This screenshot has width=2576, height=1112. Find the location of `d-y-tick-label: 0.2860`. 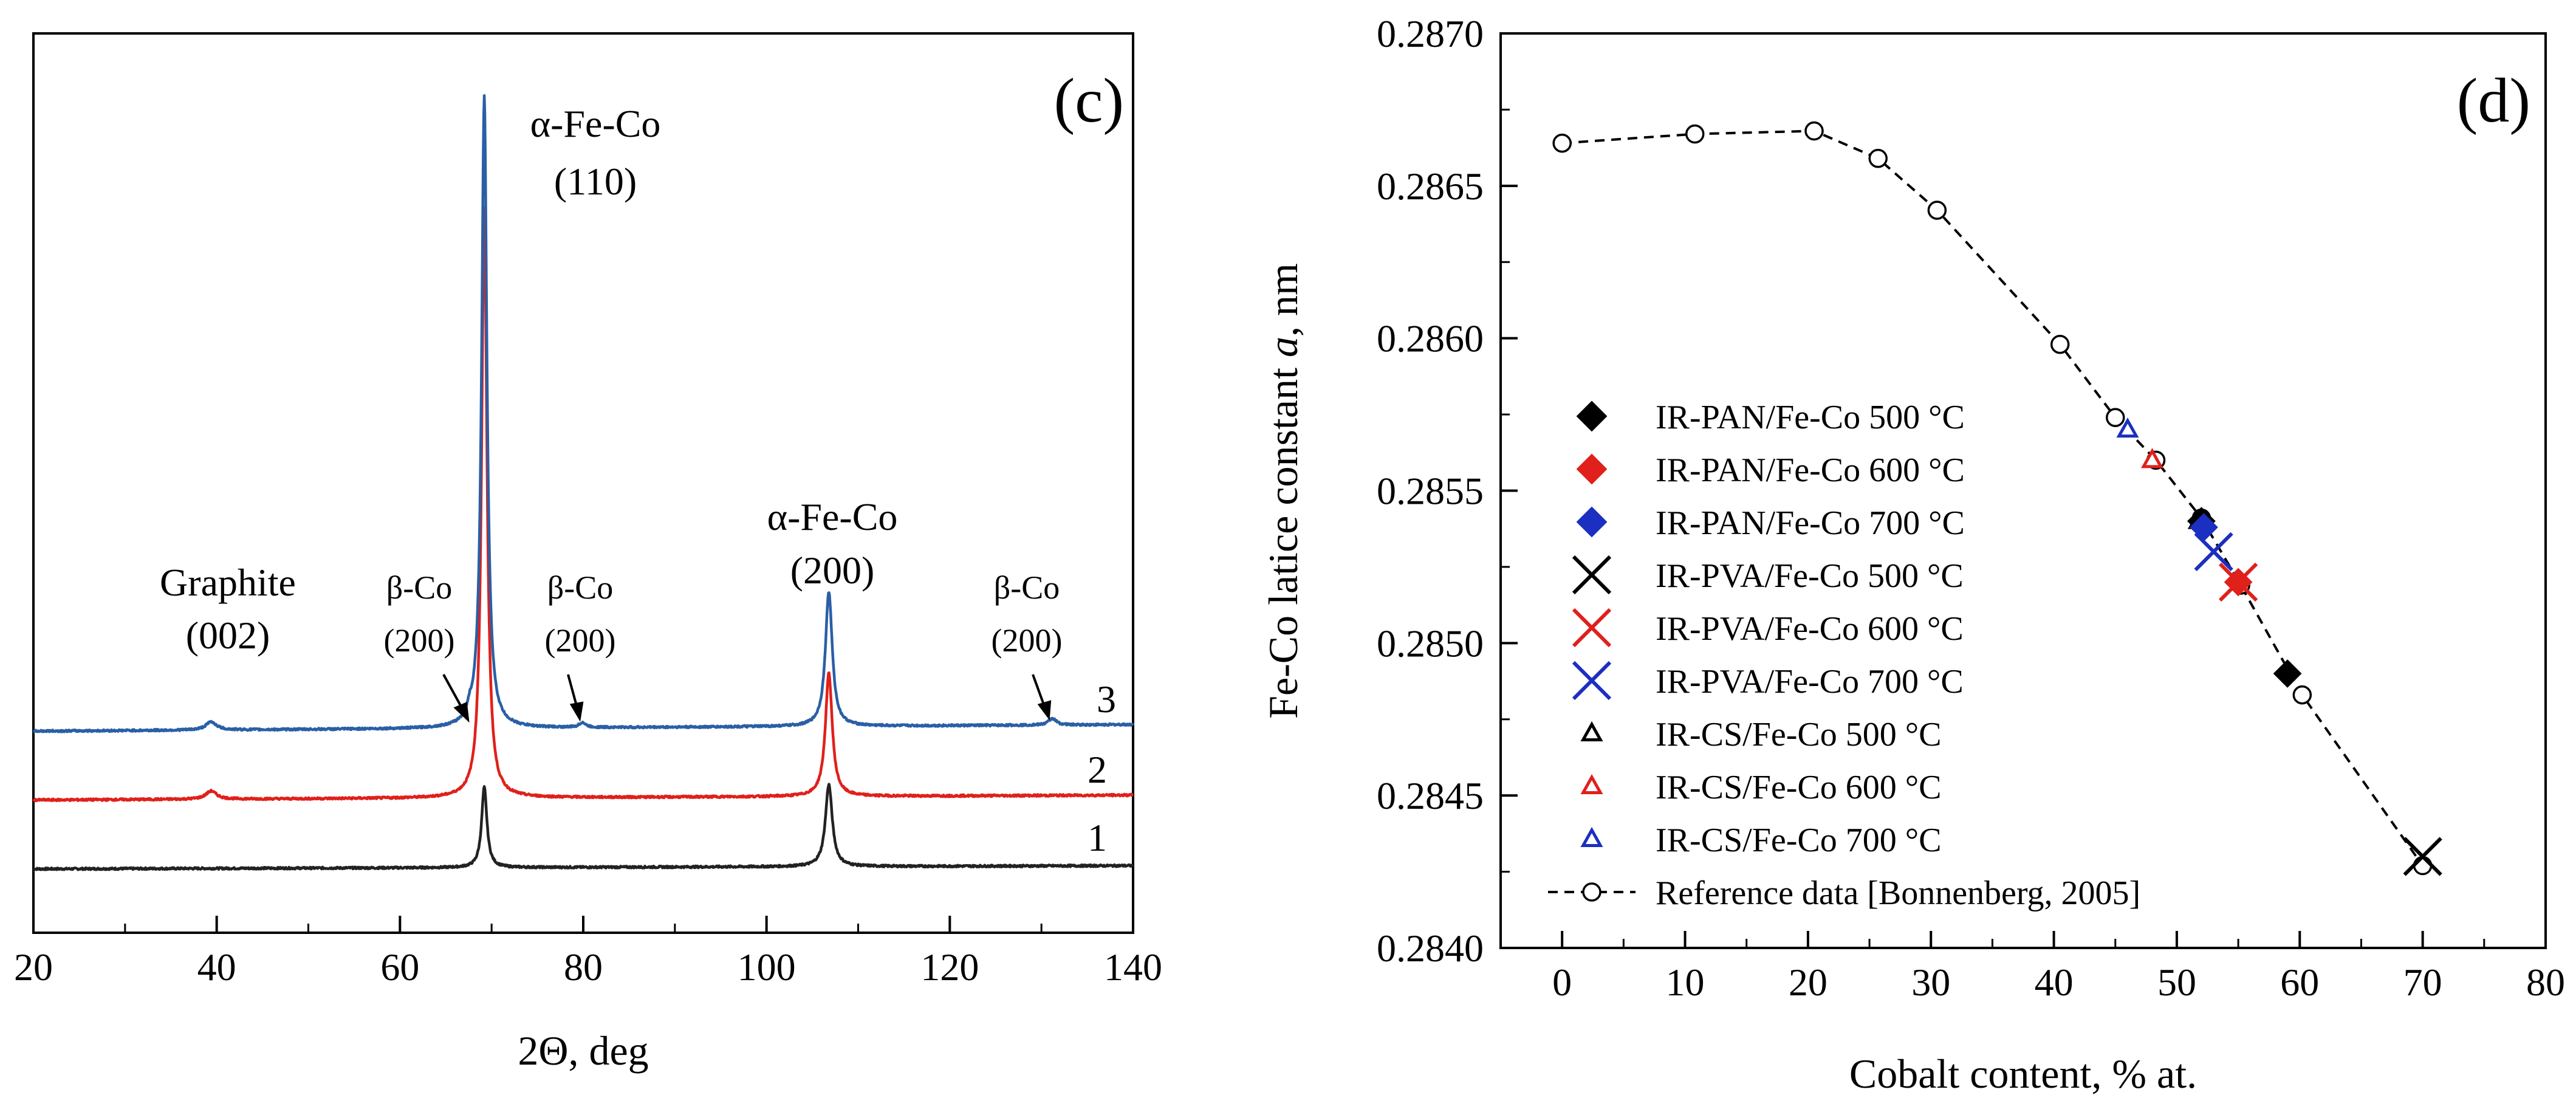

d-y-tick-label: 0.2860 is located at coordinates (1430, 338).